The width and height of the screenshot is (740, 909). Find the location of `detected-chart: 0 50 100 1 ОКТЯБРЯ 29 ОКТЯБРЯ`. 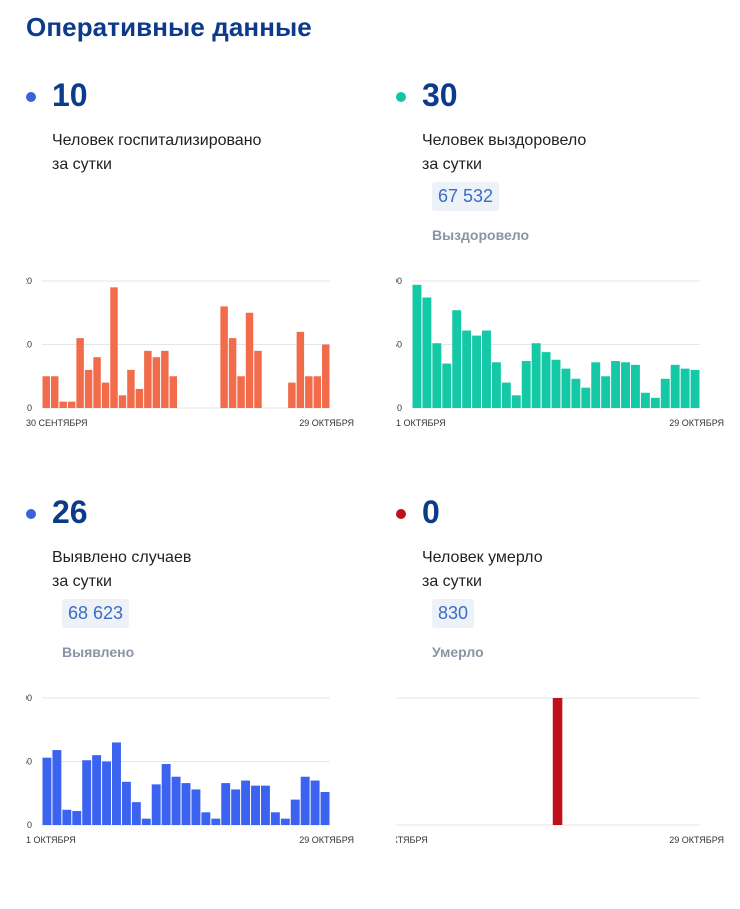

detected-chart: 0 50 100 1 ОКТЯБРЯ 29 ОКТЯБРЯ is located at coordinates (190, 769).